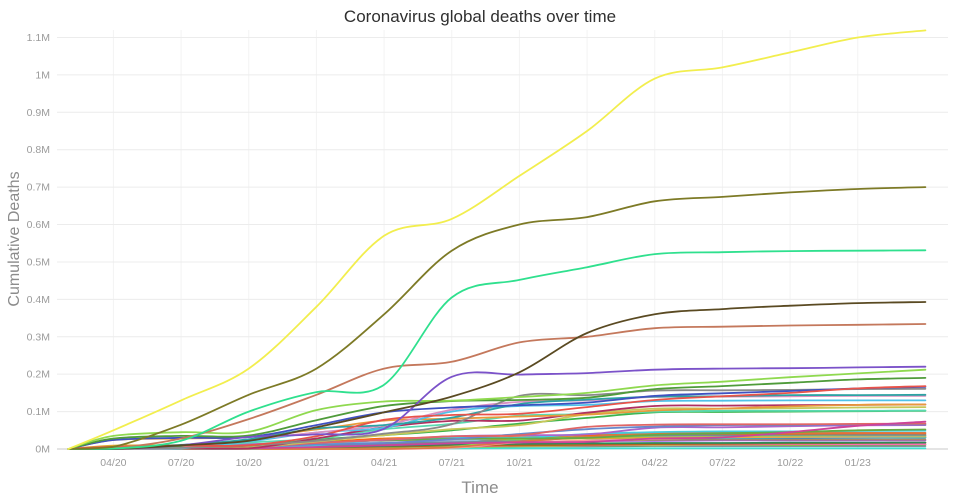 The height and width of the screenshot is (500, 960). Describe the element at coordinates (249, 463) in the screenshot. I see `x-tick-label: 10/20` at that location.